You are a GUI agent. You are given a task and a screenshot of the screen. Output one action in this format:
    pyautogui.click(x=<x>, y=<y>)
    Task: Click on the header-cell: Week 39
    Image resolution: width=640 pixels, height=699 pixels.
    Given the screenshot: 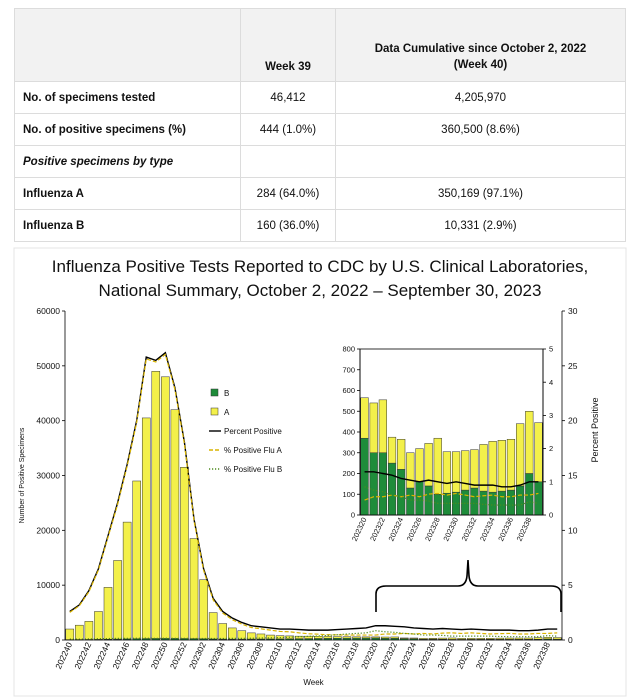 What is the action you would take?
    pyautogui.click(x=288, y=45)
    